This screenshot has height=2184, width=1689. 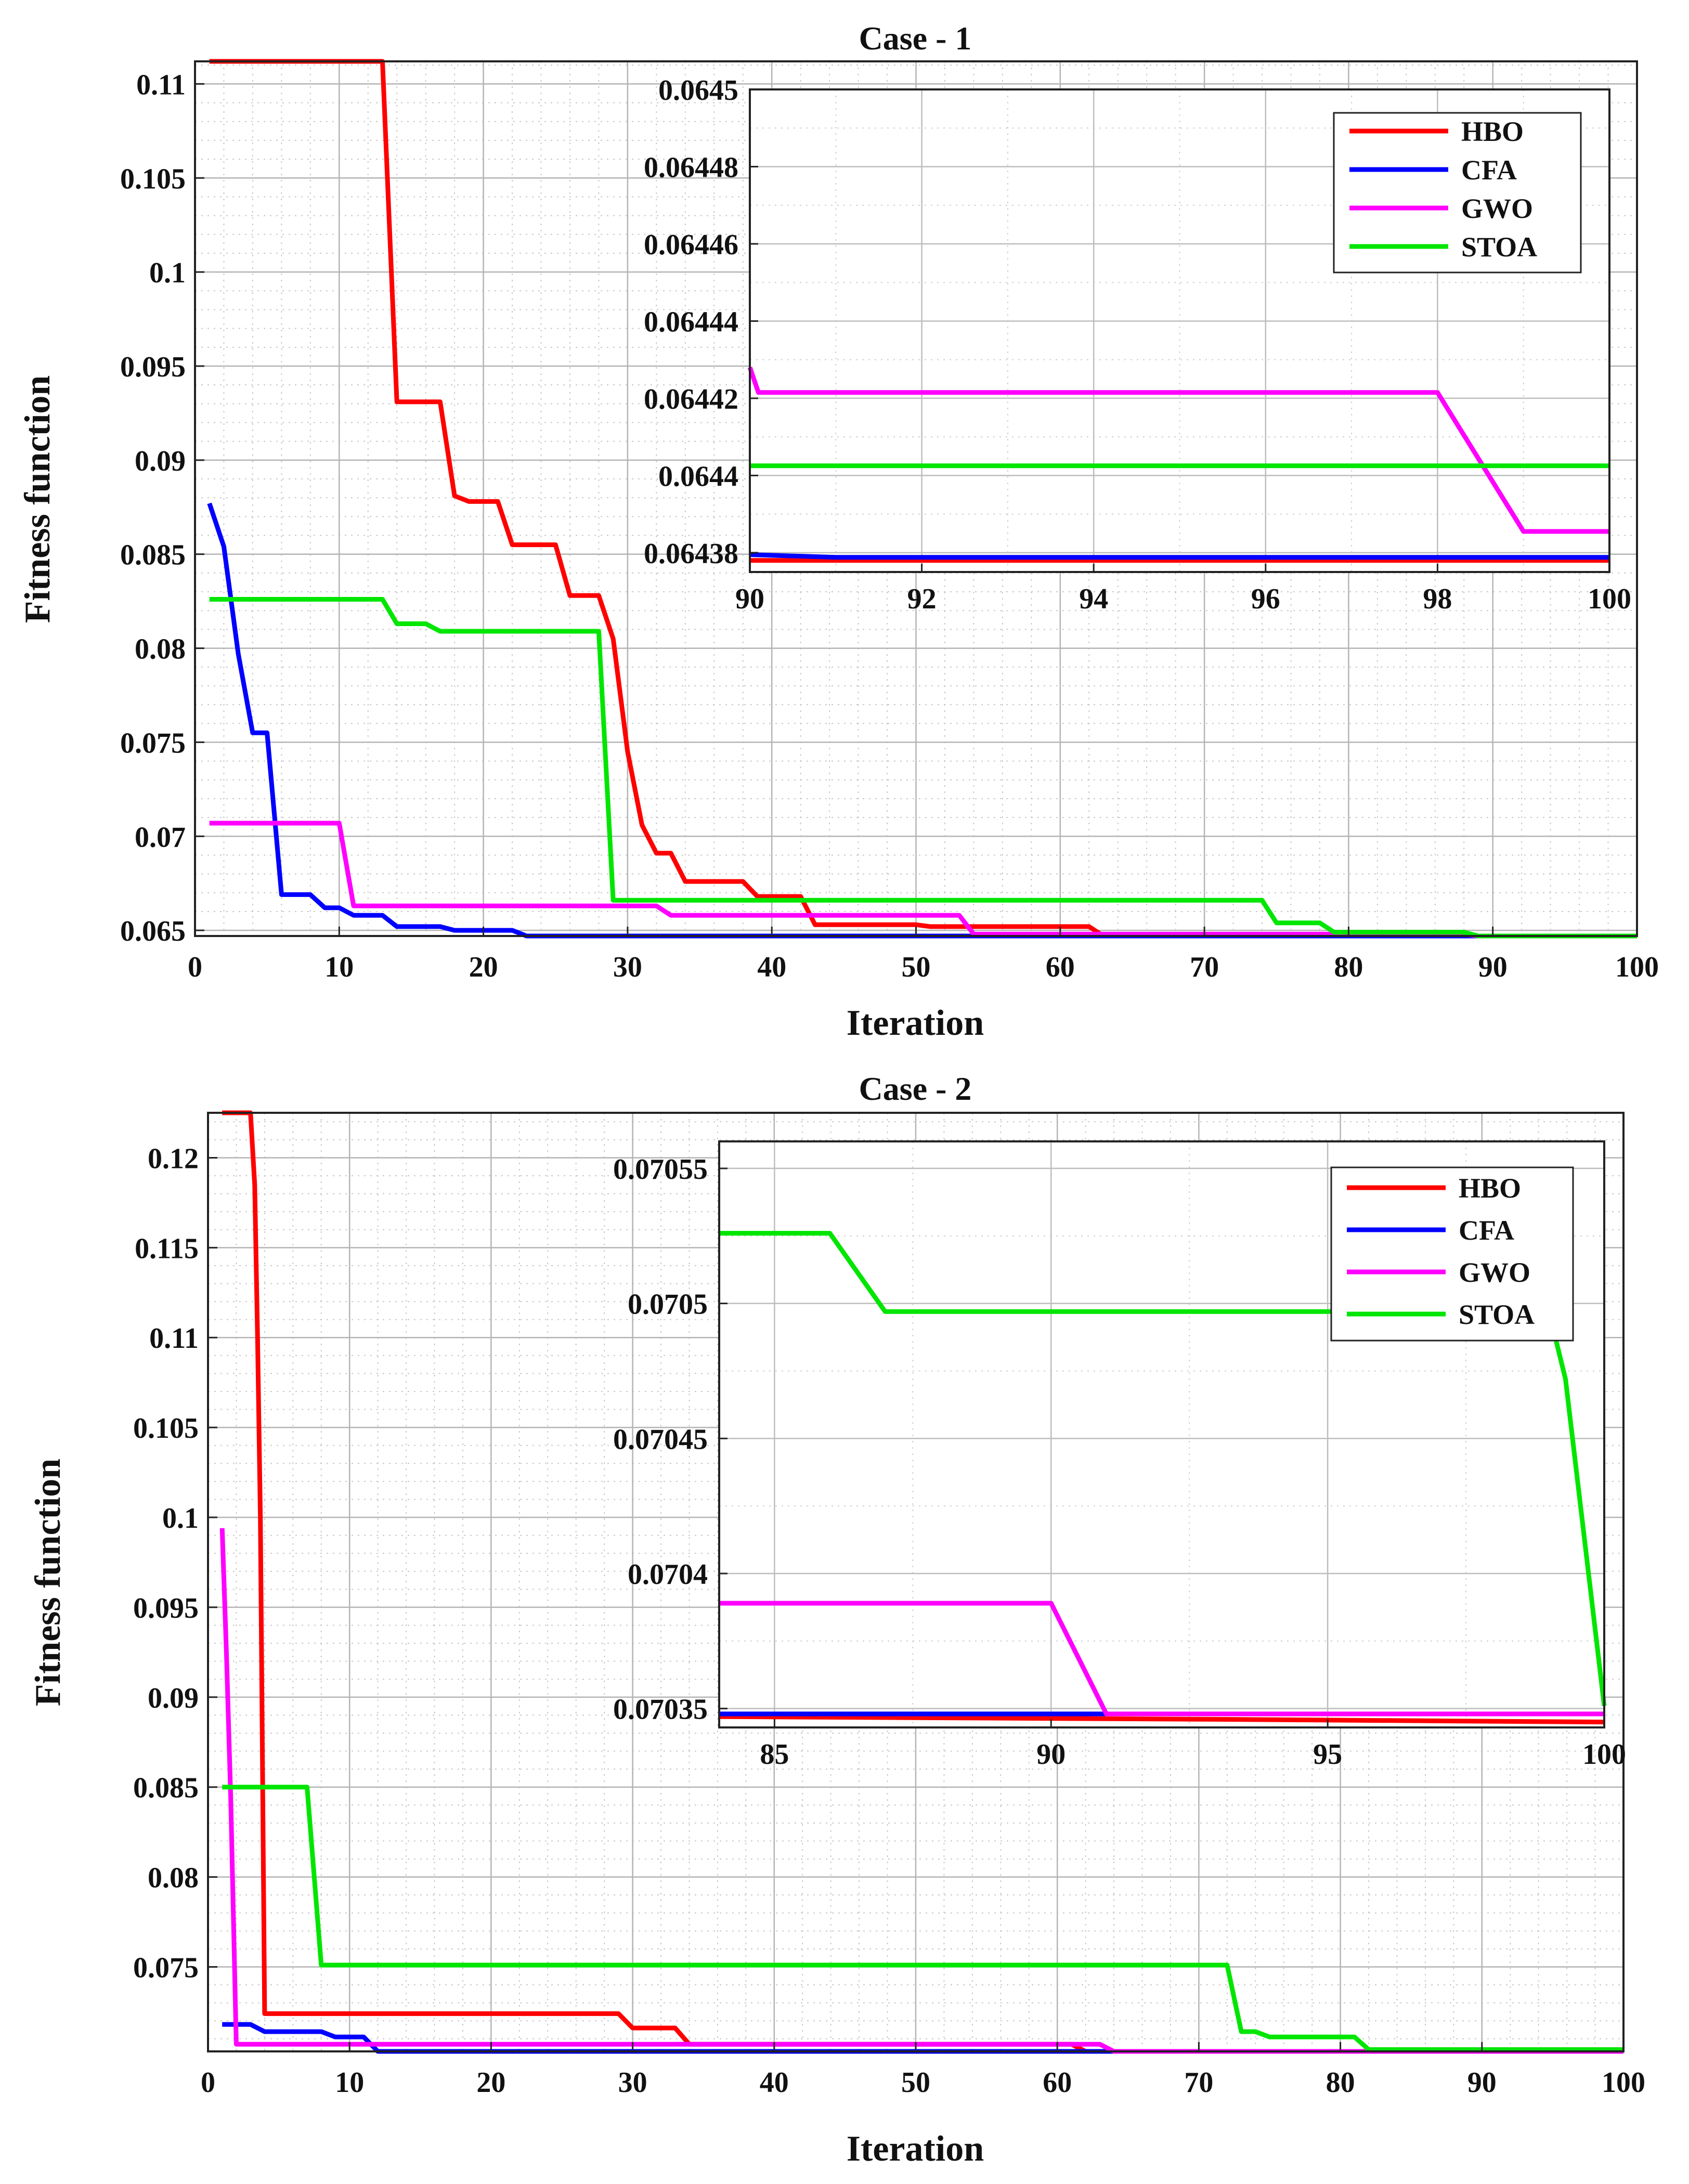 I want to click on inset-series-line-hbo, so click(x=1162, y=1720).